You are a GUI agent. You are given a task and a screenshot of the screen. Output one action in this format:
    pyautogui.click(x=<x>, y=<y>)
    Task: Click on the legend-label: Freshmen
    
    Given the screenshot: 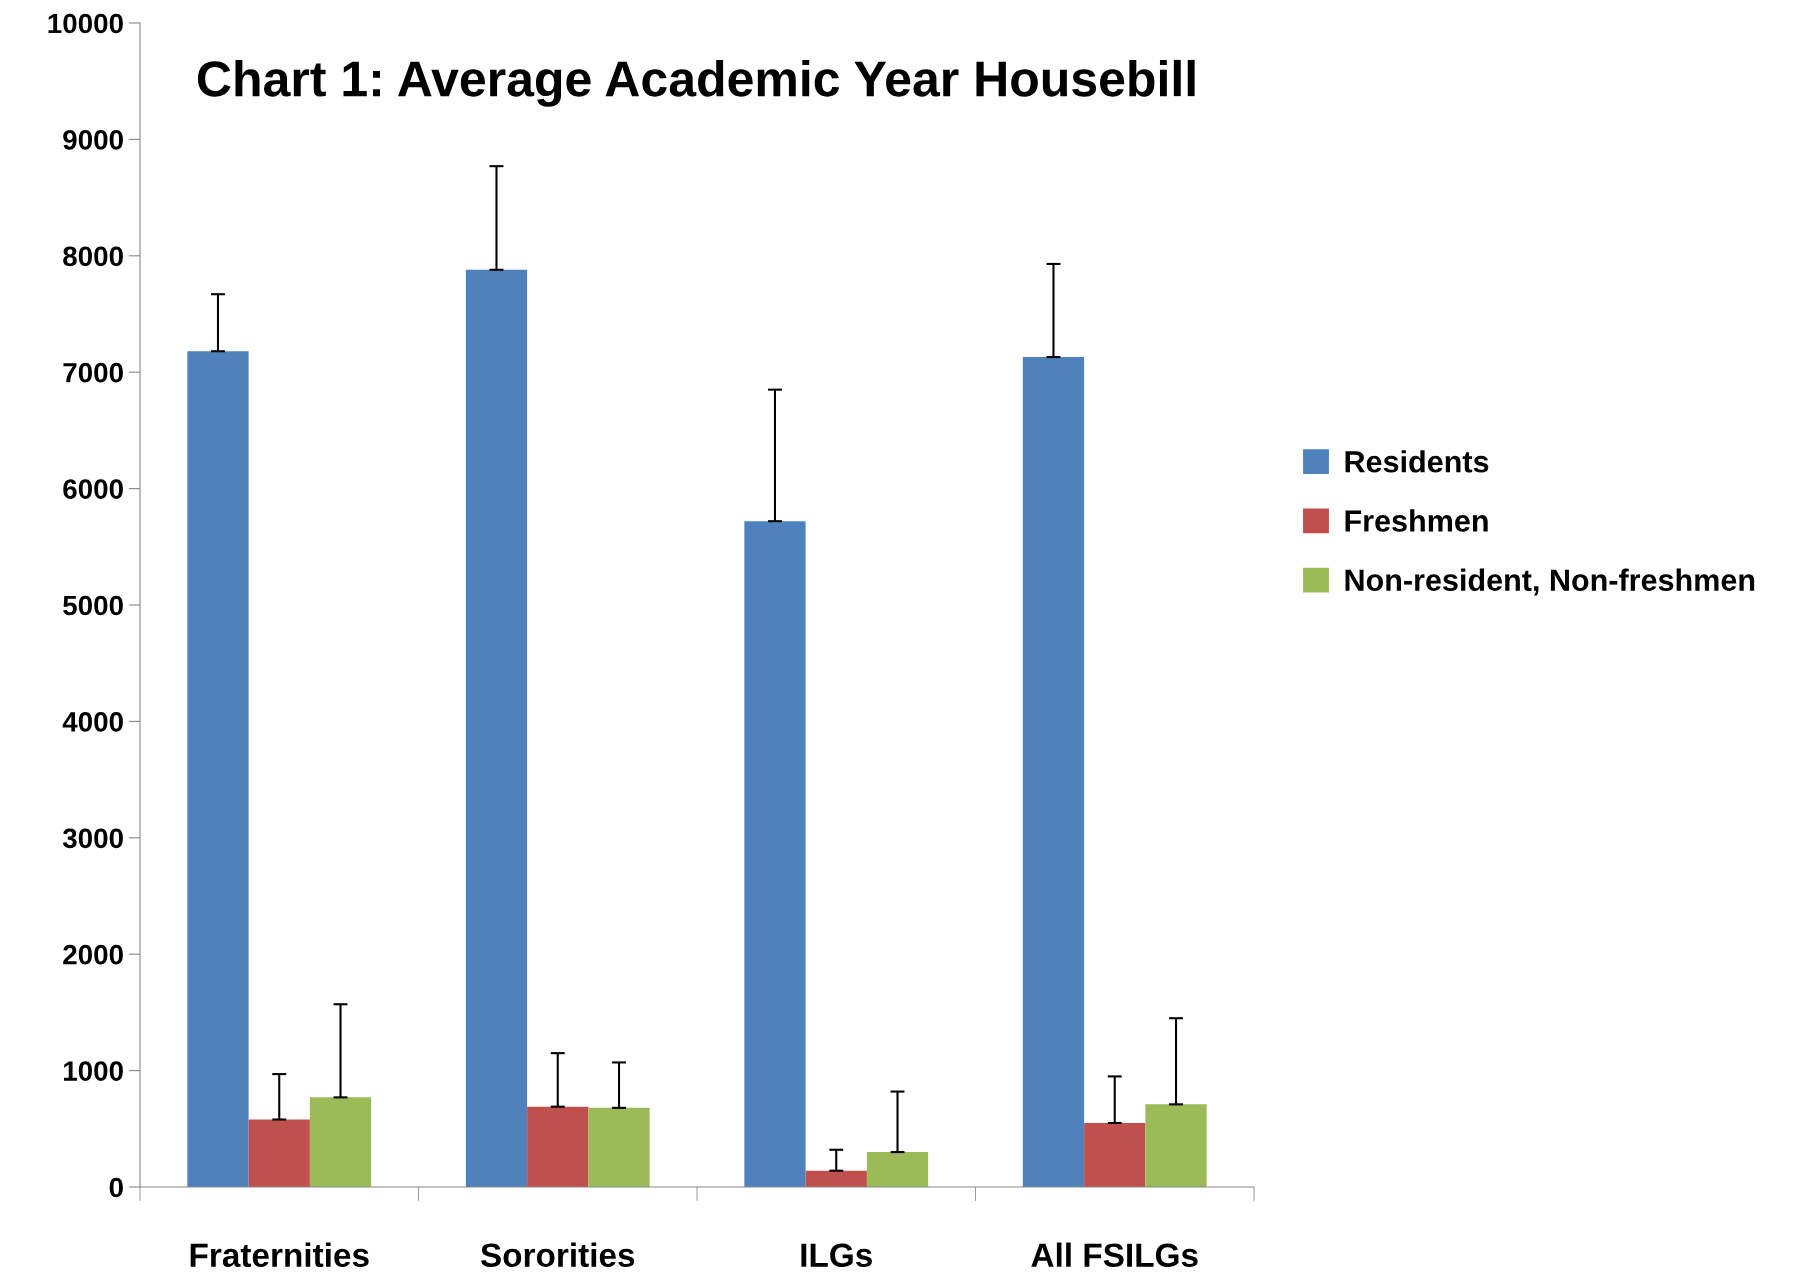 What is the action you would take?
    pyautogui.click(x=1416, y=520)
    